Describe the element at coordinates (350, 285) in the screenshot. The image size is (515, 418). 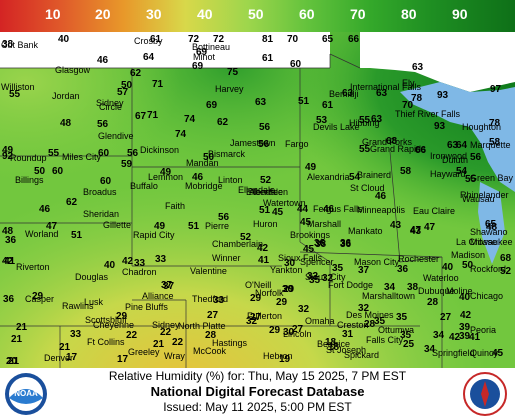
I see `city-label: Fort Dodge` at that location.